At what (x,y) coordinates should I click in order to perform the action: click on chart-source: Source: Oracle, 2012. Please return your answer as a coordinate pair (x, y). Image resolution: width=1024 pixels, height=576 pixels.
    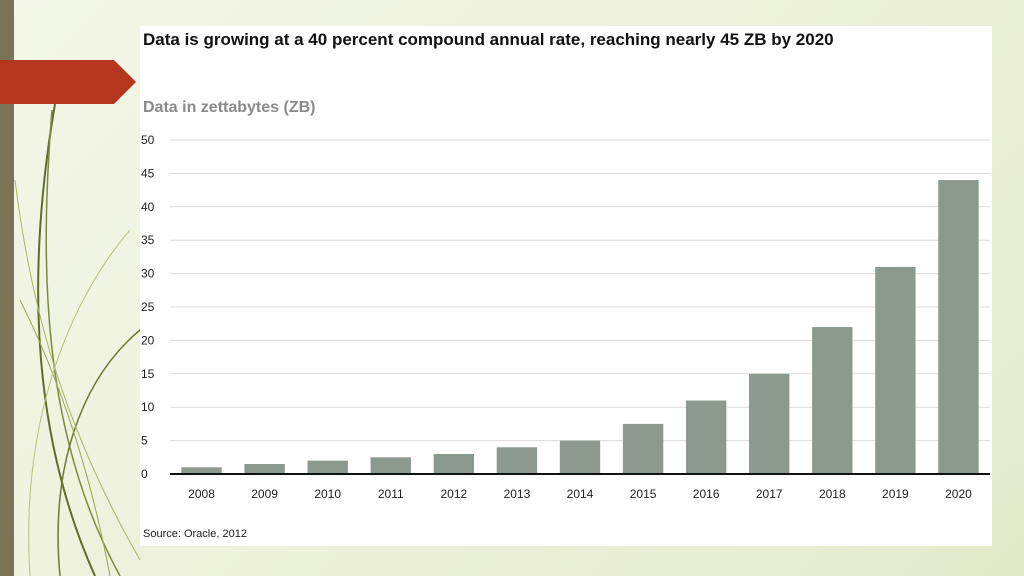
    Looking at the image, I should click on (195, 534).